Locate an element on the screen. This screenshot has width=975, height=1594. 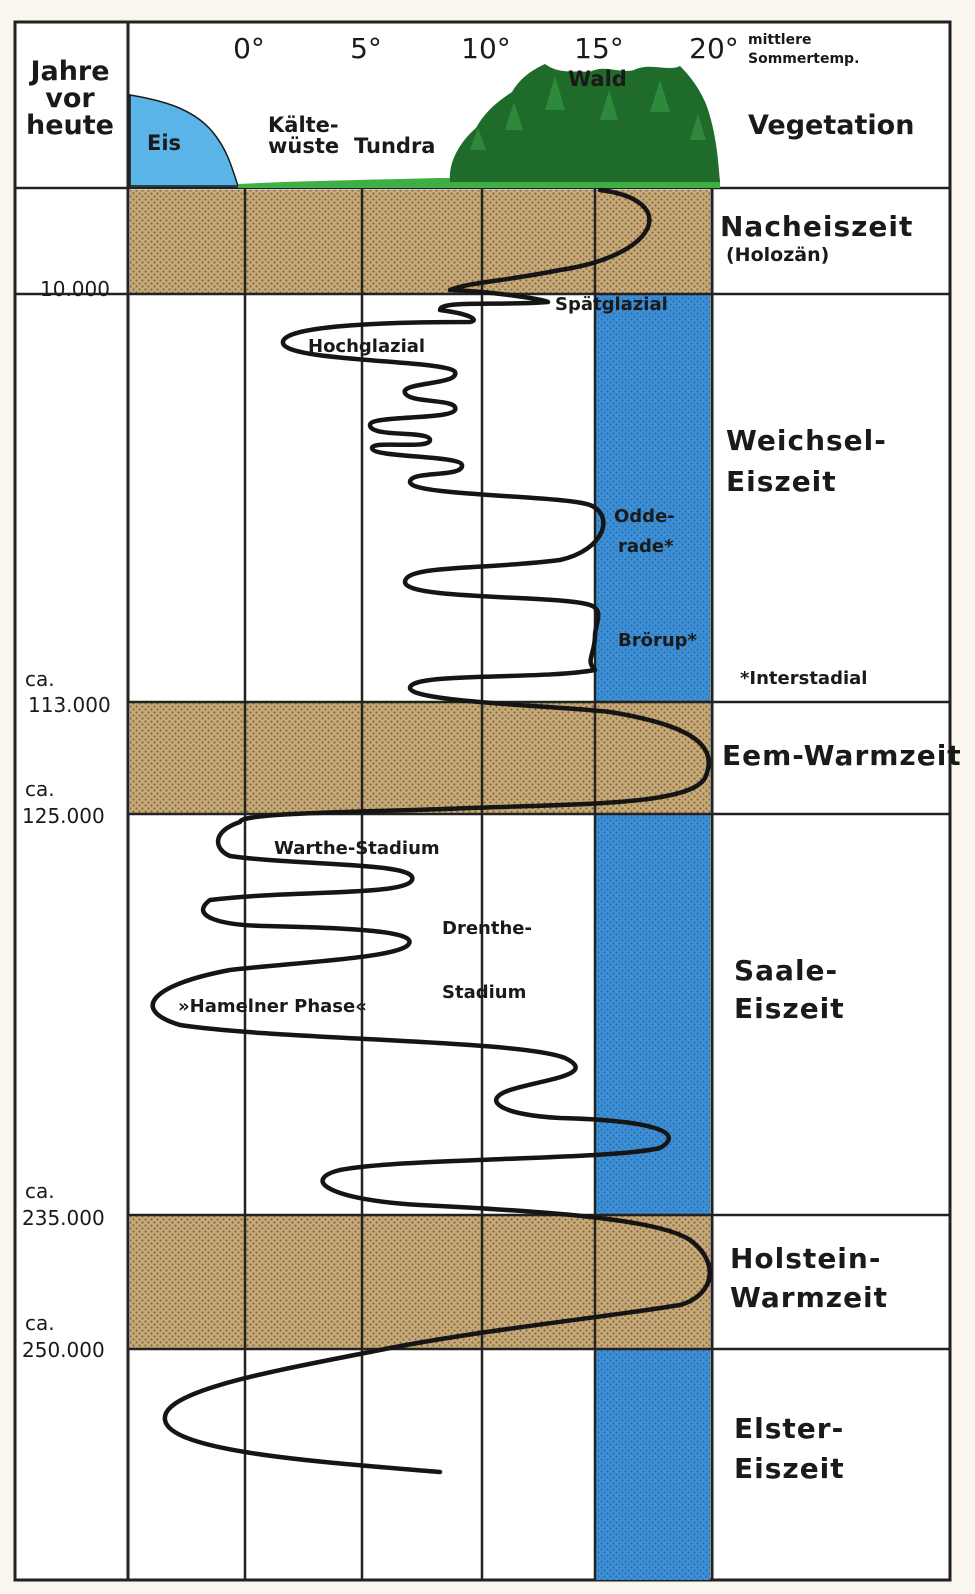
veg-cold-desert-line2: wüste is located at coordinates (303, 146).